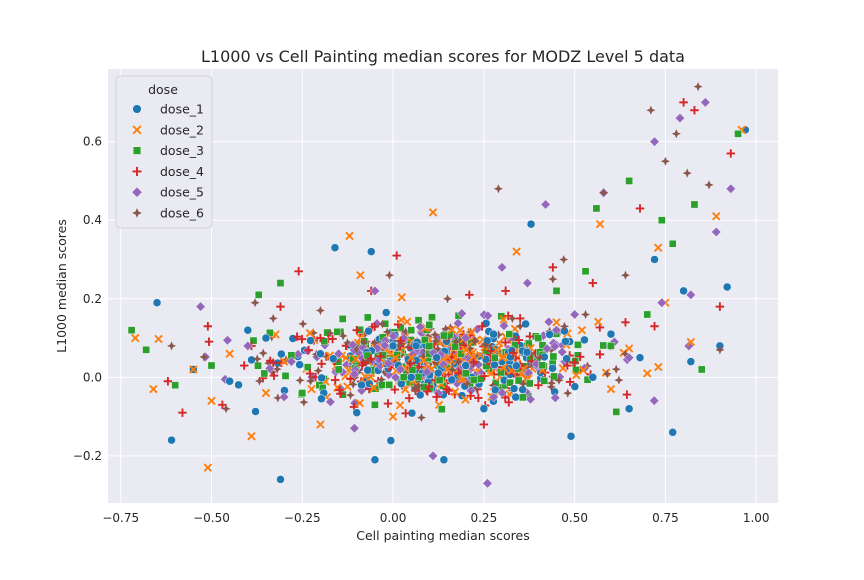 Image resolution: width=864 pixels, height=580 pixels. Describe the element at coordinates (120, 518) in the screenshot. I see `x-tick-label: −0.75` at that location.